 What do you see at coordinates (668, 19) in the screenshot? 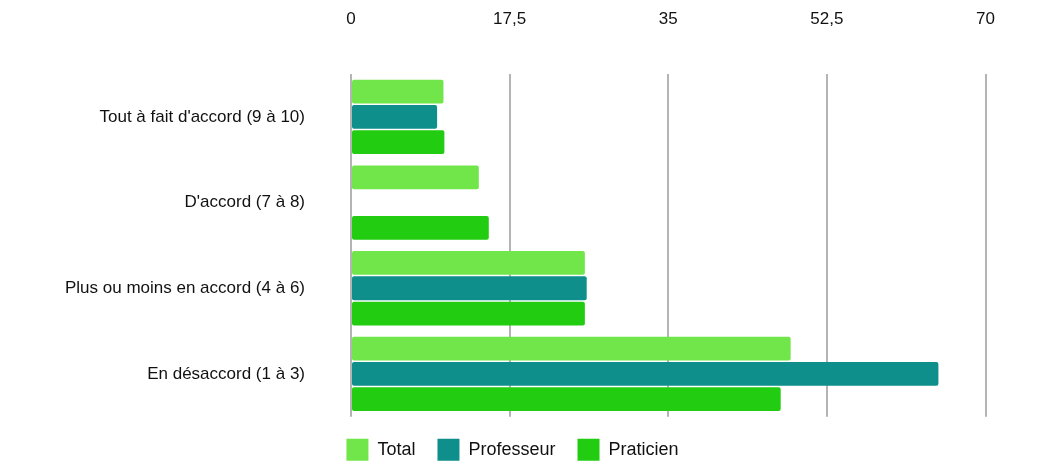
I see `x-tick-label: 35` at bounding box center [668, 19].